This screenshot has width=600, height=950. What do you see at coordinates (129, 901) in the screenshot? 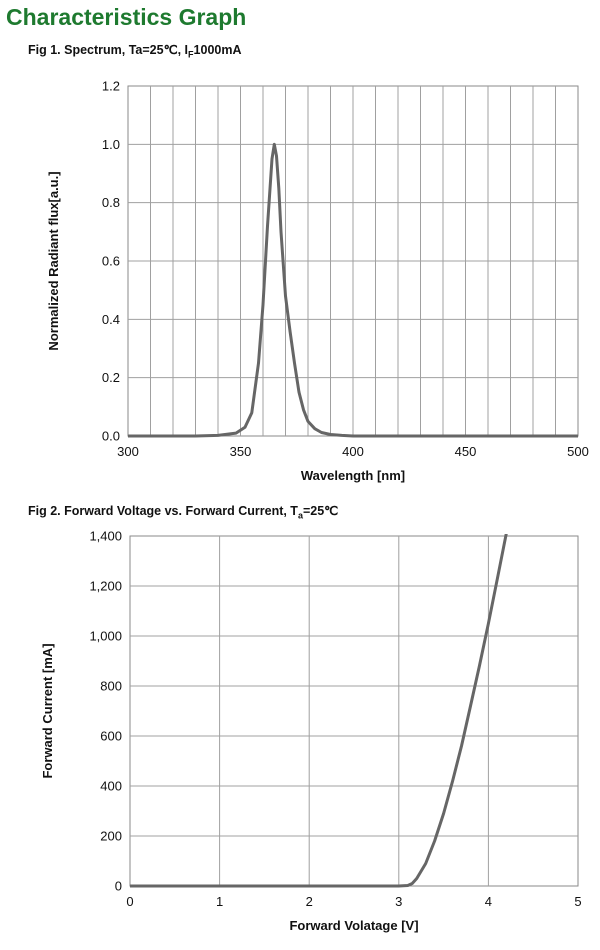
I see `x-tick-label: 0` at bounding box center [129, 901].